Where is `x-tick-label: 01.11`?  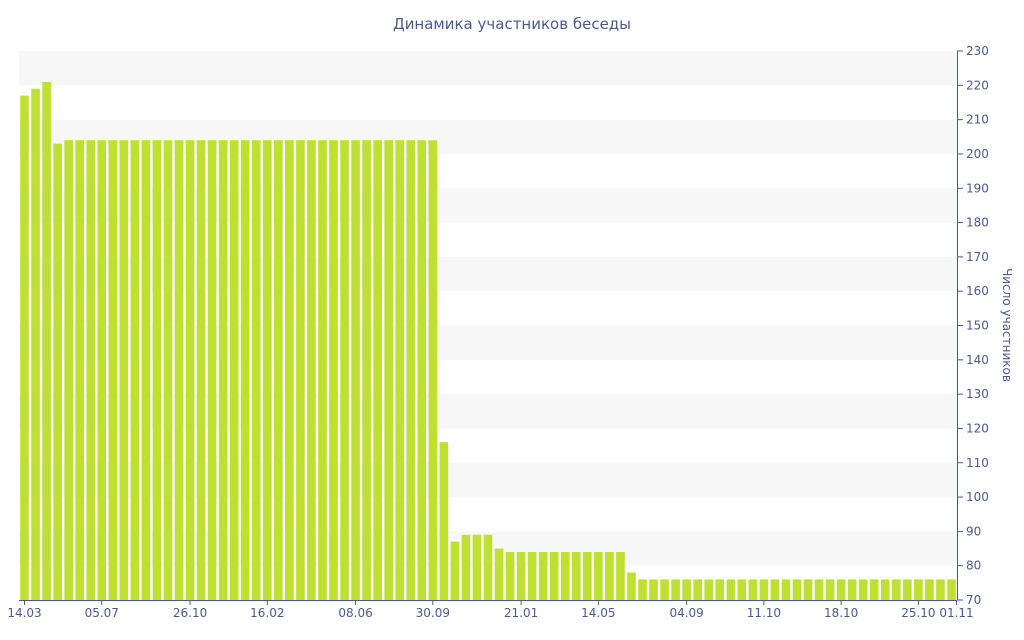
x-tick-label: 01.11 is located at coordinates (956, 613).